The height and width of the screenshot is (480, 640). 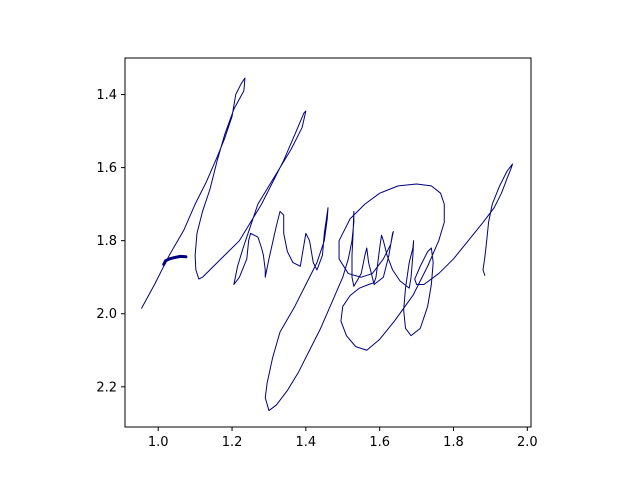 I want to click on x-tick-label: 1.4, so click(x=306, y=442).